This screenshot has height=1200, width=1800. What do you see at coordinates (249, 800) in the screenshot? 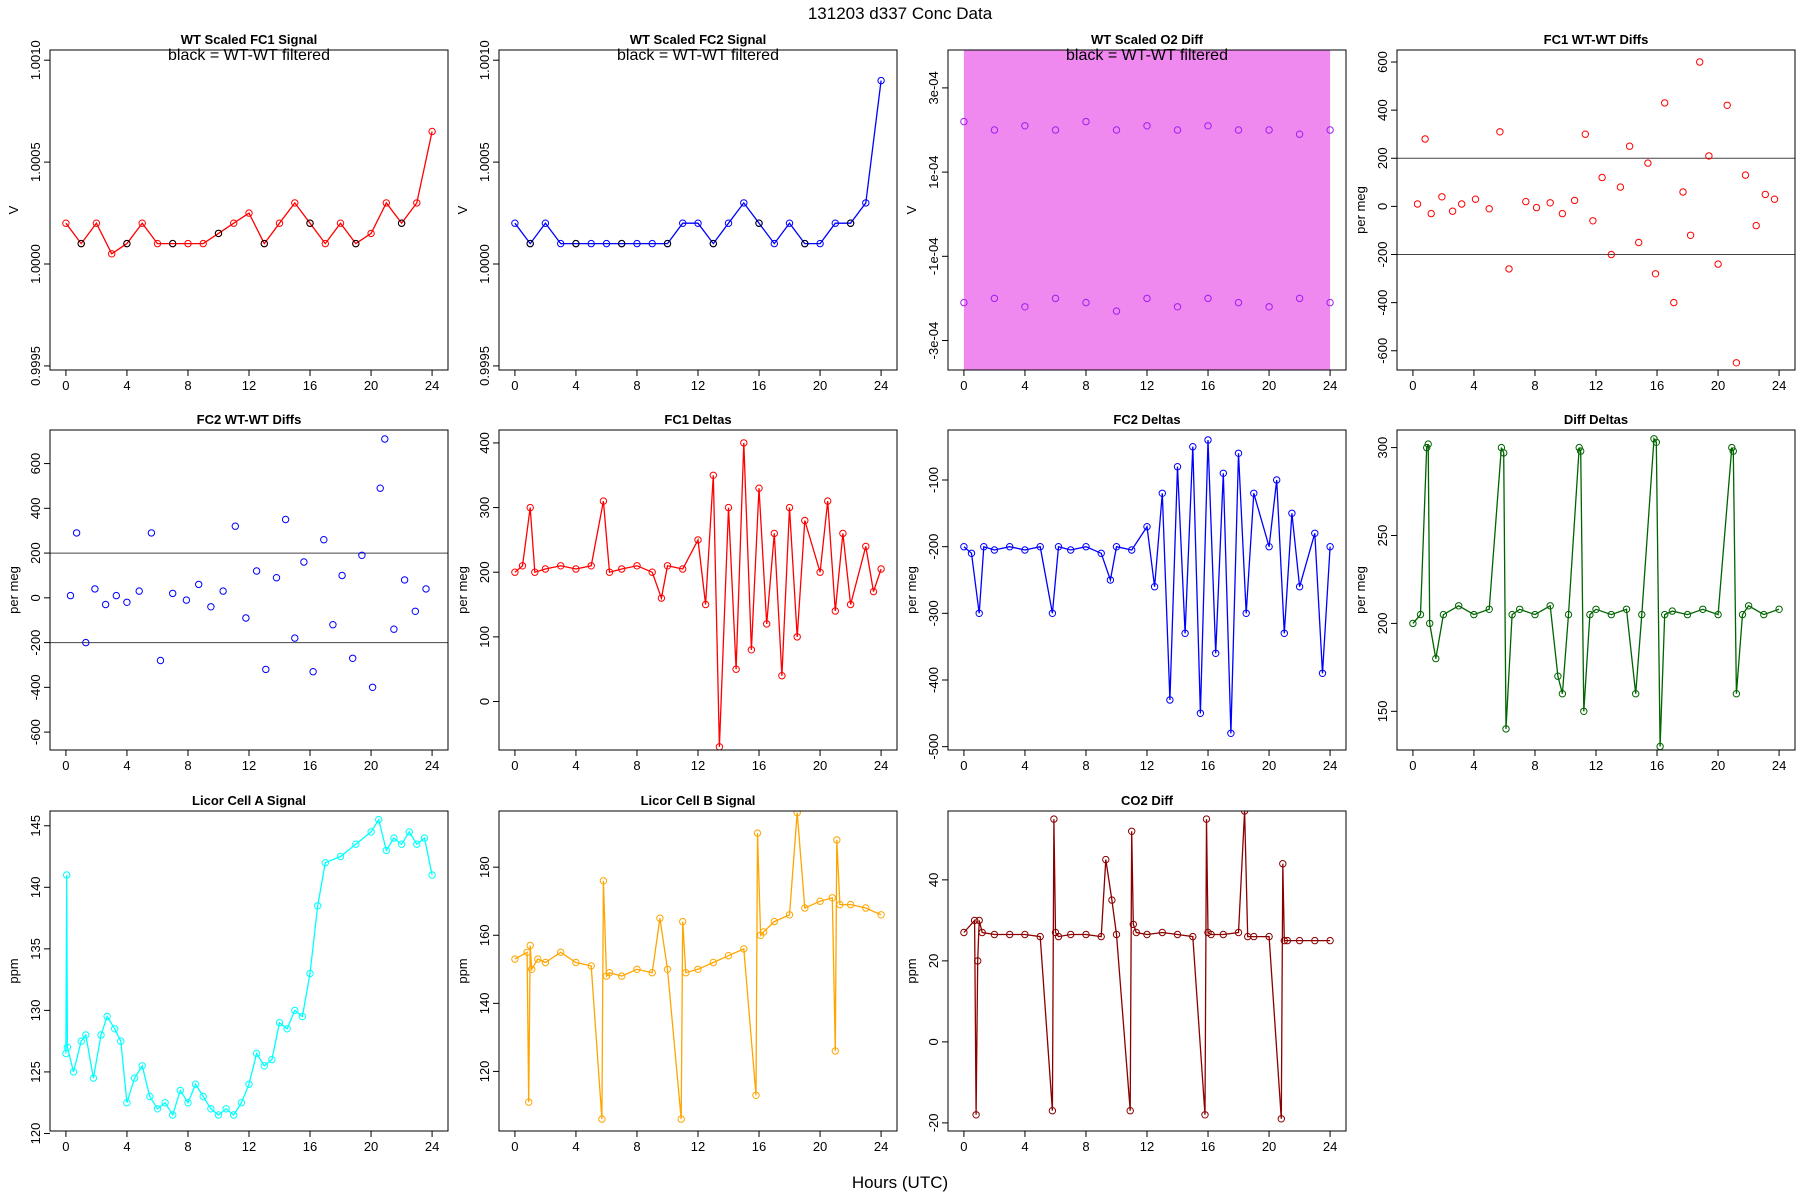
I see `chart-title: Licor Cell A Signal` at bounding box center [249, 800].